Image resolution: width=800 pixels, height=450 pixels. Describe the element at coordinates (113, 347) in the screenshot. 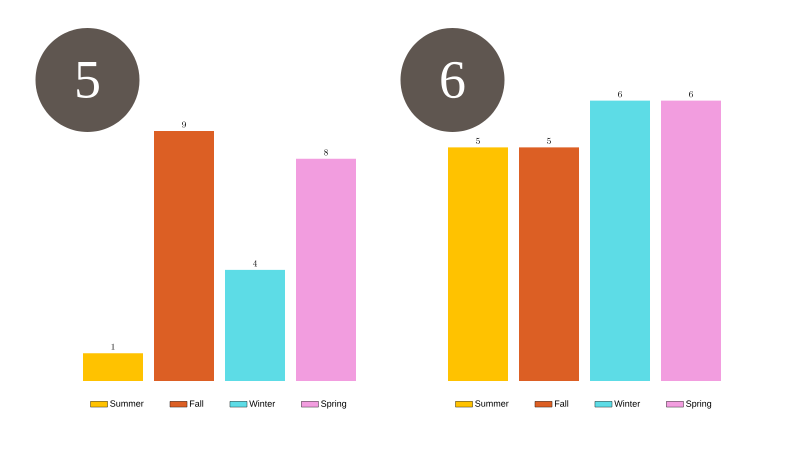

I see `data-label: 1` at that location.